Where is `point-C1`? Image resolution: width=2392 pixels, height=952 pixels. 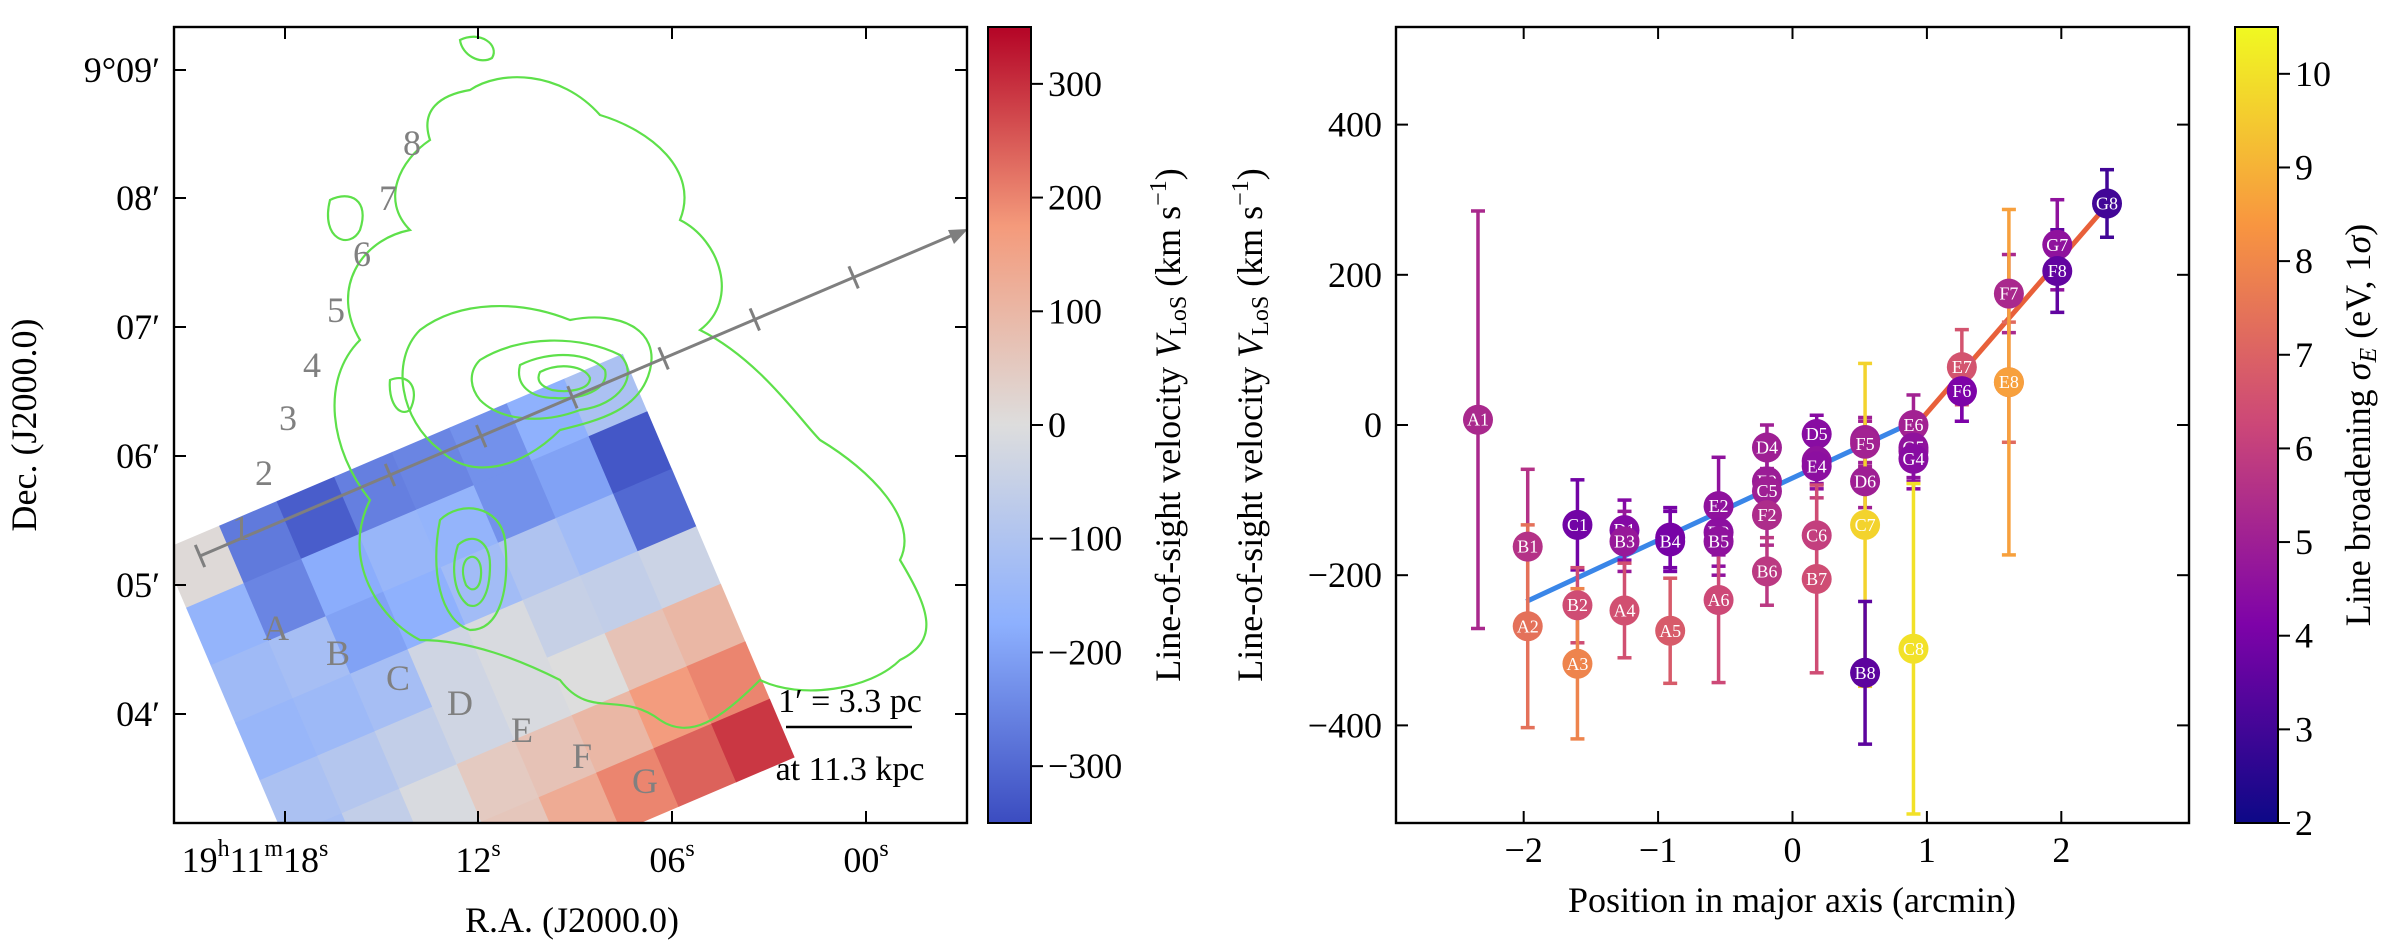 point-C1 is located at coordinates (1577, 524).